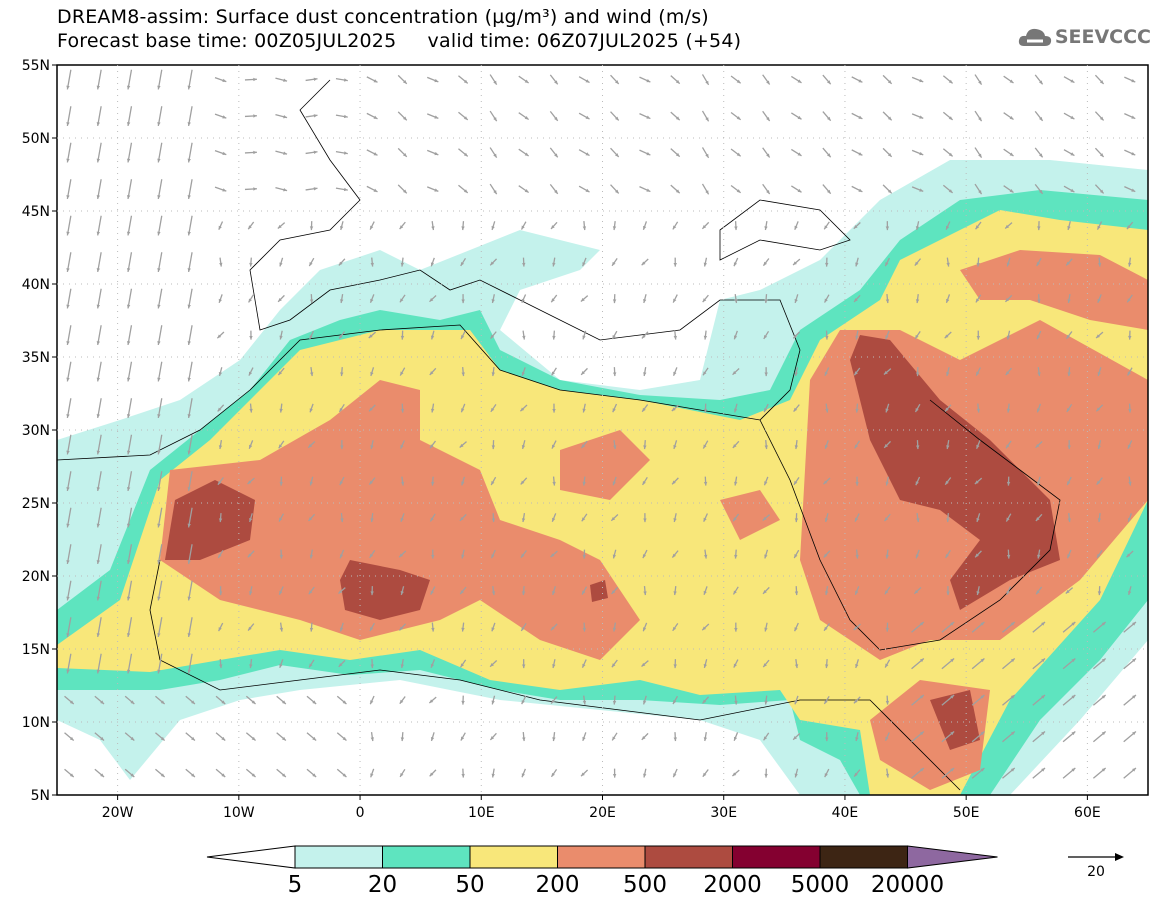 The width and height of the screenshot is (1165, 907). Describe the element at coordinates (481, 813) in the screenshot. I see `lon-label: 10E` at that location.